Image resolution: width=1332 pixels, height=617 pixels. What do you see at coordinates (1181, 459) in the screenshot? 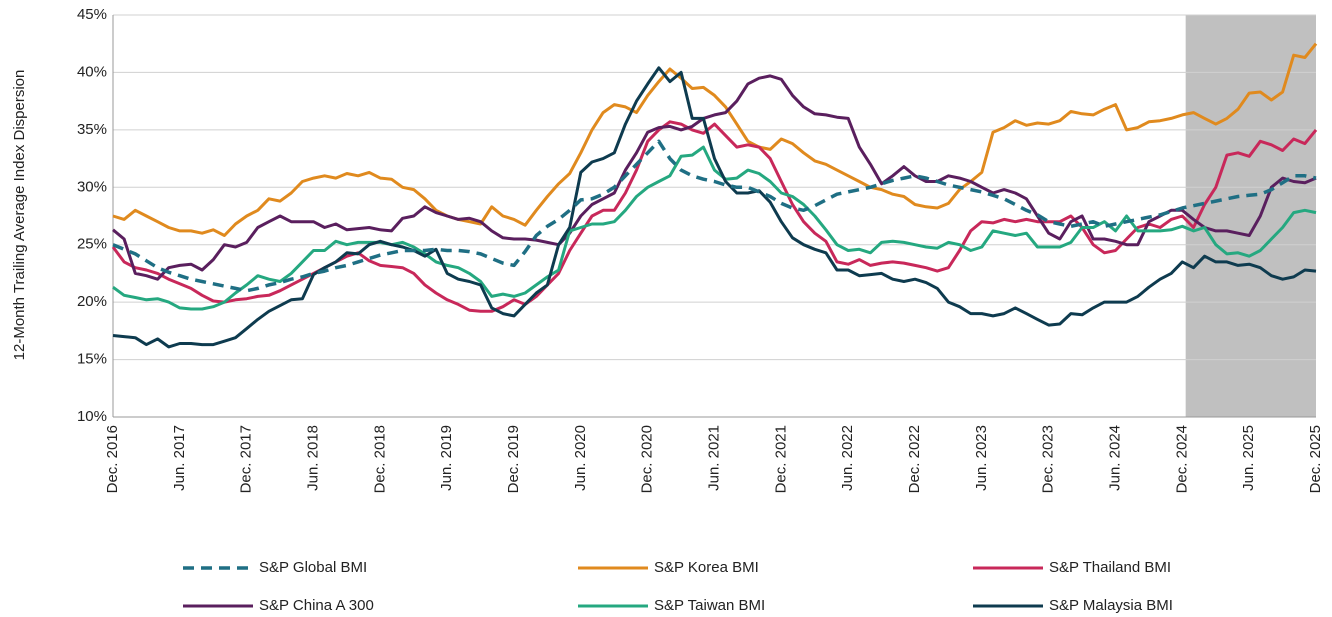
I see `x-tick-label: Dec. 2024` at bounding box center [1181, 459].